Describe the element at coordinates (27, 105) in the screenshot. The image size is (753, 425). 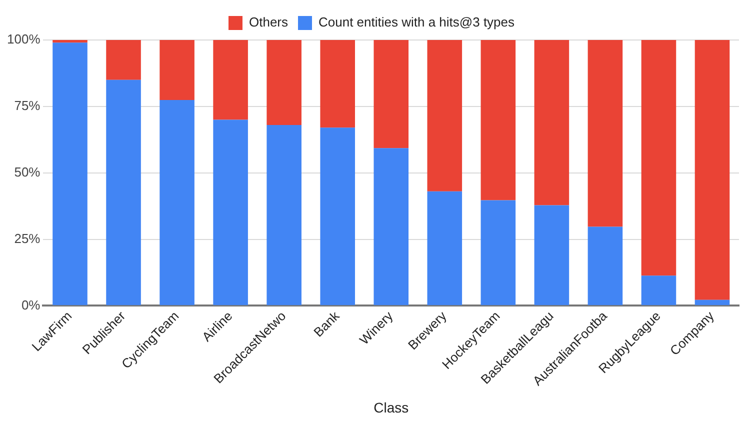
I see `y-tick-label: 75%` at that location.